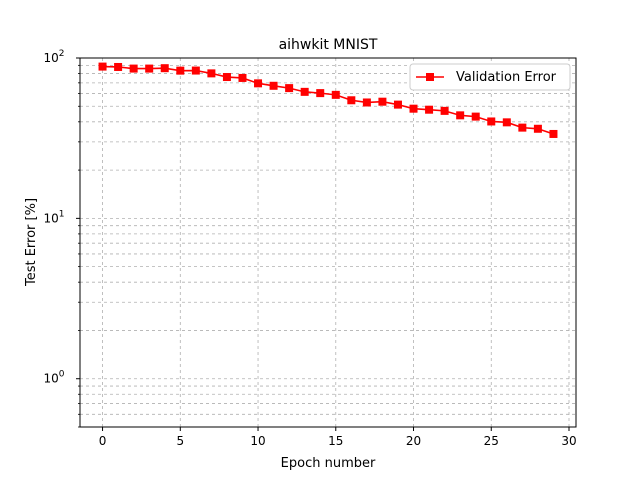 This screenshot has height=480, width=640. Describe the element at coordinates (328, 463) in the screenshot. I see `x-axis-label: Epoch number` at that location.